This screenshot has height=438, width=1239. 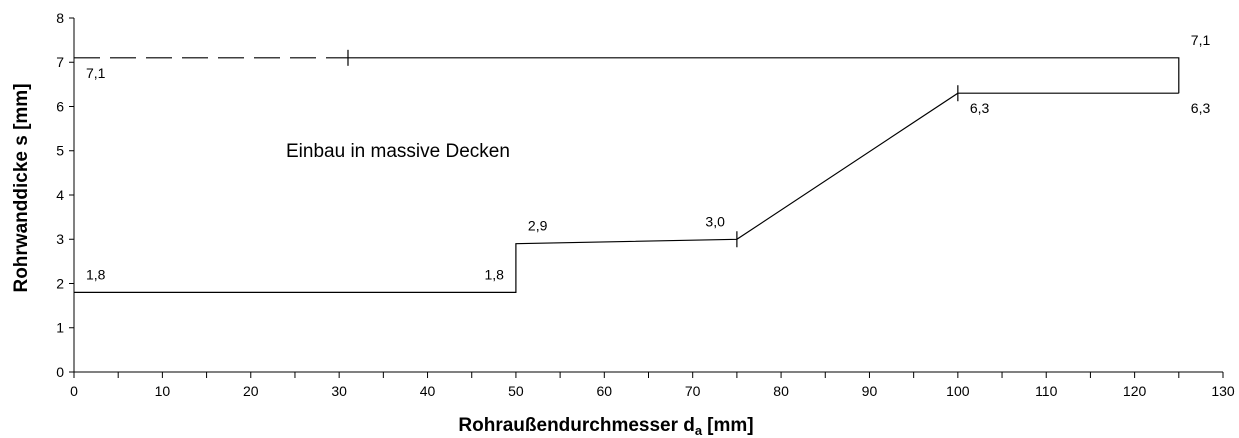 I want to click on y-tick-label: 2, so click(x=60, y=283).